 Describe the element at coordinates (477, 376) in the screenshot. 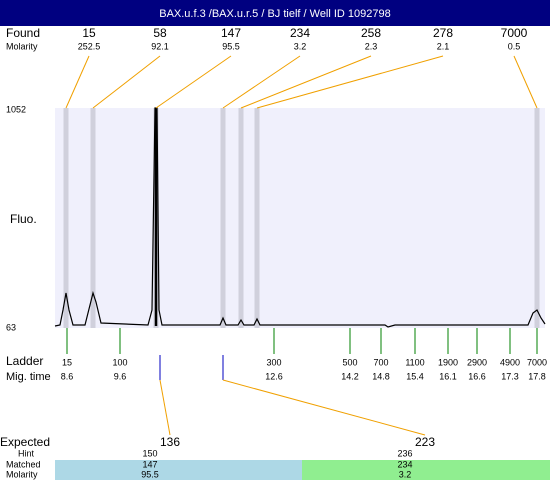

I see `mig-time: 16.6` at that location.